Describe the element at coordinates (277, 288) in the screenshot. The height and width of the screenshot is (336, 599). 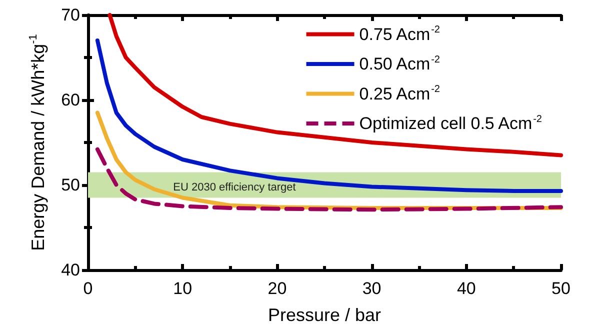
I see `x-tick-label: 20` at that location.